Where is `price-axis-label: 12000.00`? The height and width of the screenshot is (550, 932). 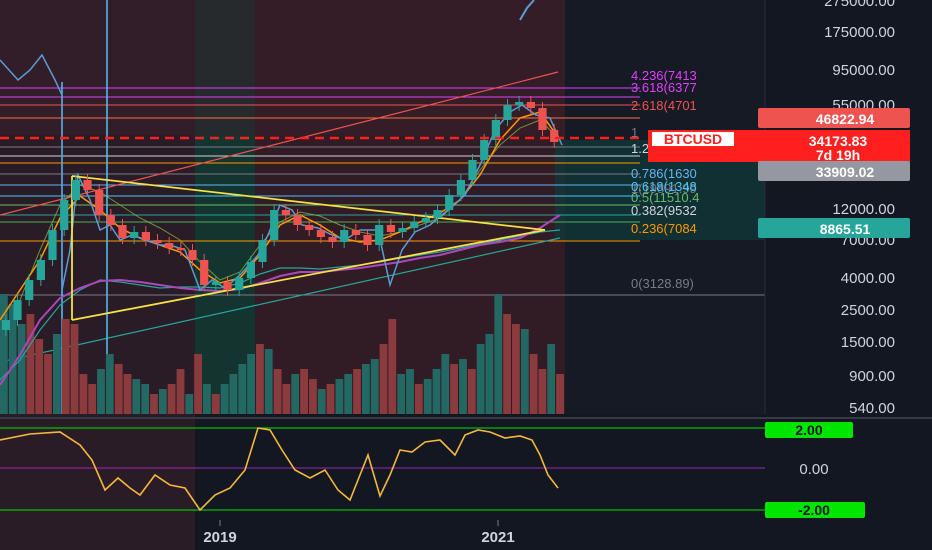 price-axis-label: 12000.00 is located at coordinates (863, 209).